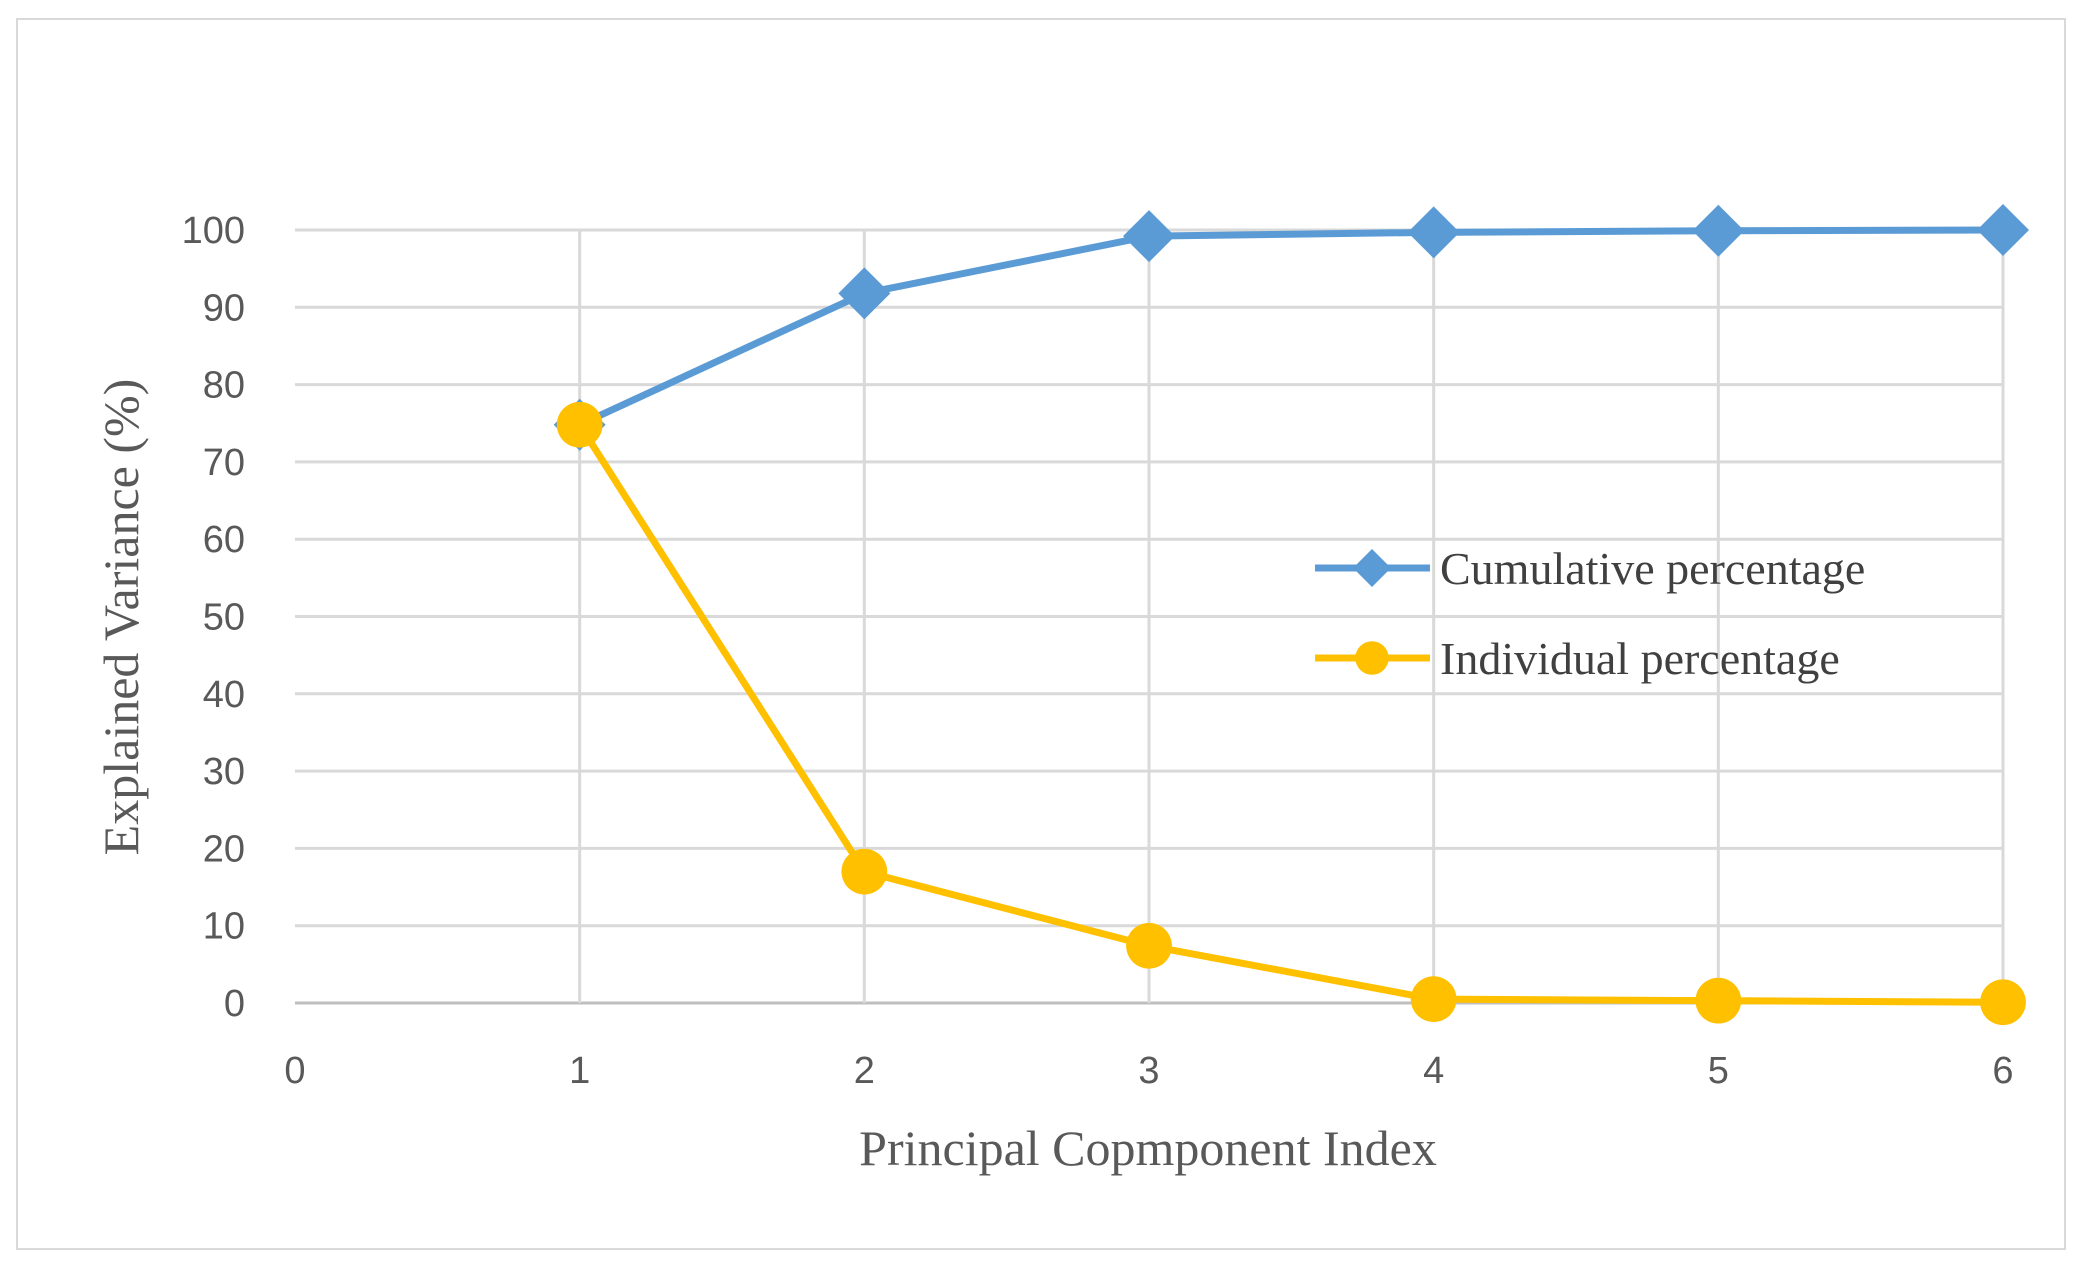 The image size is (2083, 1268). What do you see at coordinates (1148, 1148) in the screenshot?
I see `x-axis-title: Principal Copmponent Index` at bounding box center [1148, 1148].